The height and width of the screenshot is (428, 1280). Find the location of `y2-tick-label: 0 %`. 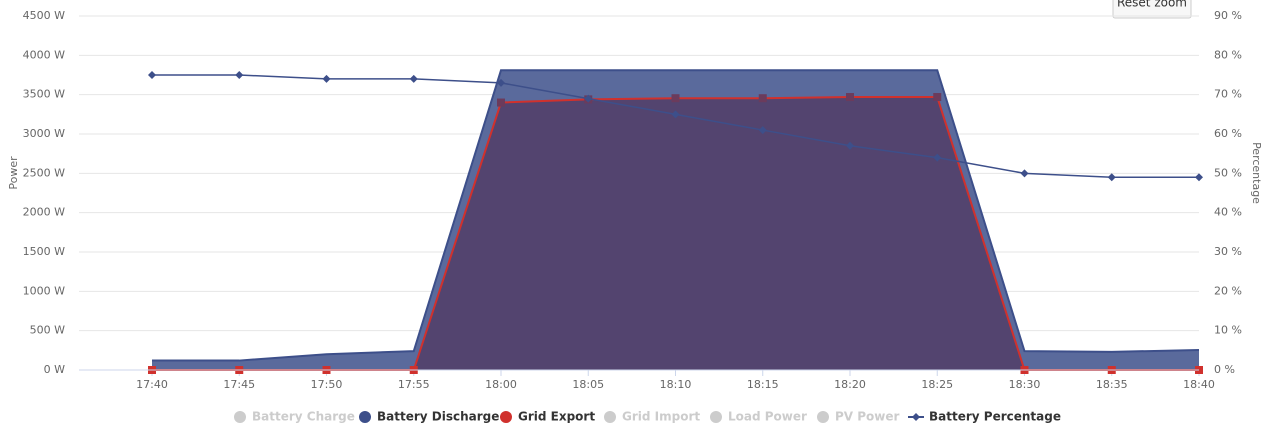

y2-tick-label: 0 % is located at coordinates (1224, 369).